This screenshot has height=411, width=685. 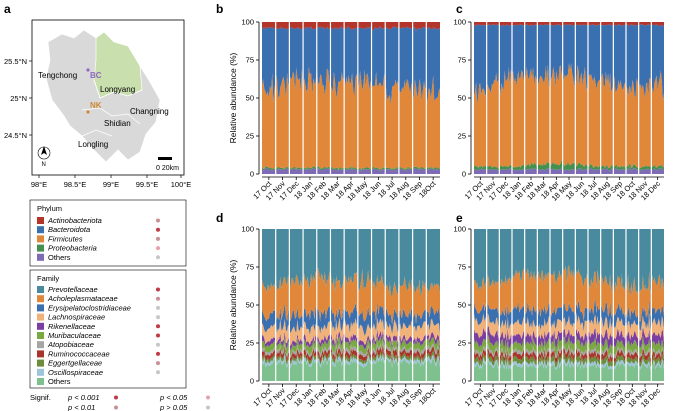 I want to click on panel-label-d: d, so click(x=219, y=218).